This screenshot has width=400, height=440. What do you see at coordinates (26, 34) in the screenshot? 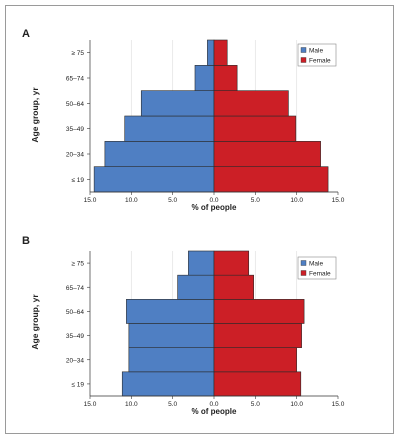
I see `panel-label: A` at bounding box center [26, 34].